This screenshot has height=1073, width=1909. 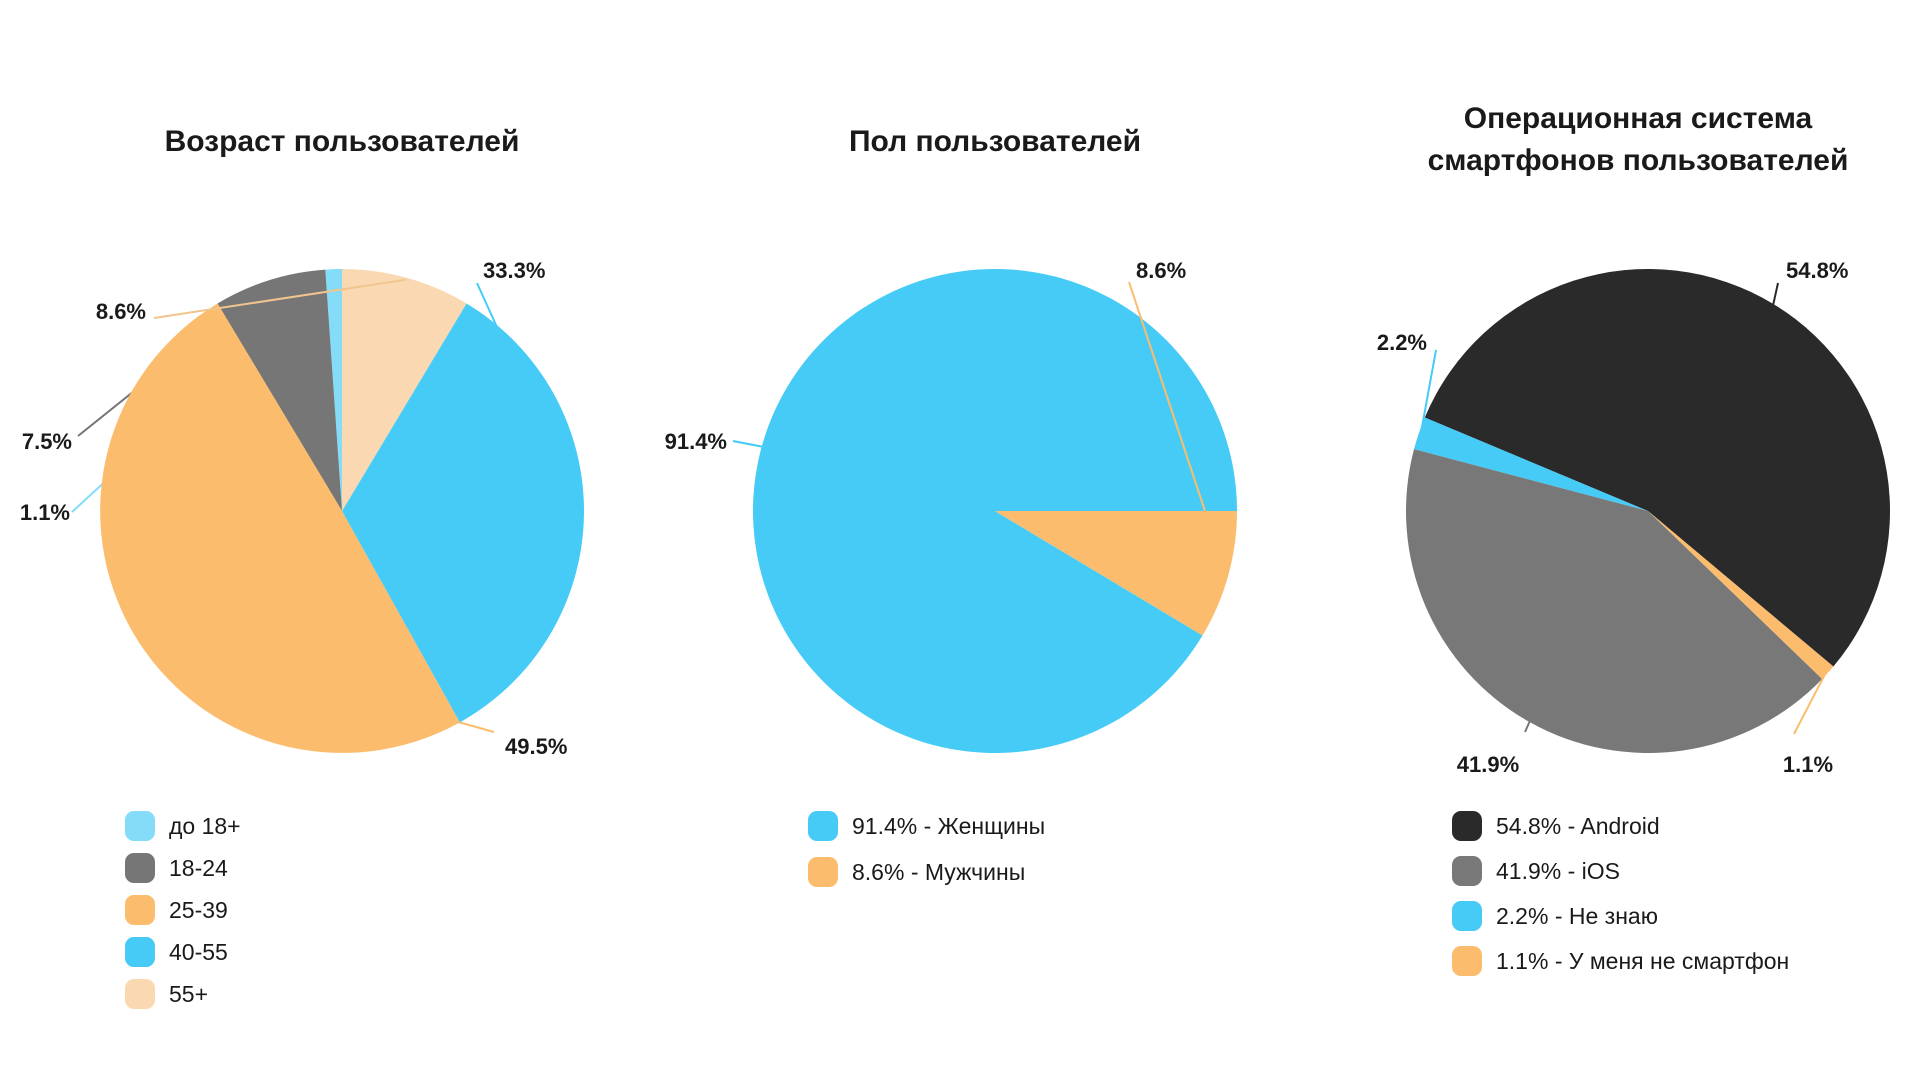 What do you see at coordinates (1402, 342) in the screenshot?
I see `data-label-не-знаю: 2.2%` at bounding box center [1402, 342].